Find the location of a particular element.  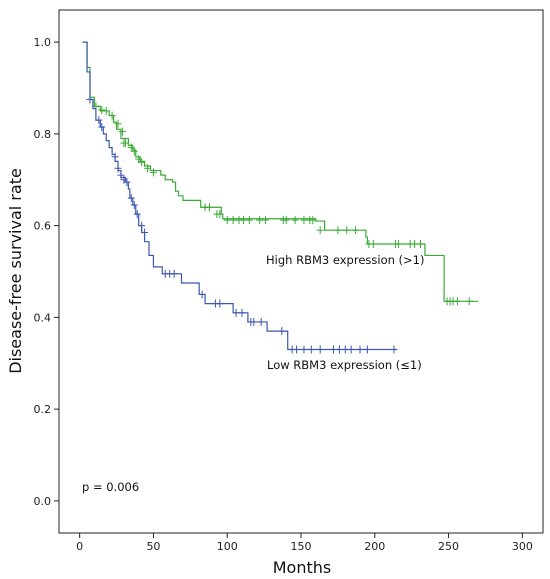

x-tick-label: 150 is located at coordinates (301, 546).